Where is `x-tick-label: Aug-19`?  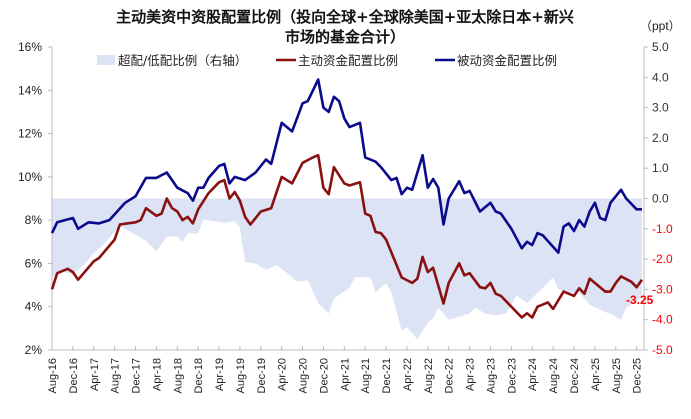 x-tick-label: Aug-19 is located at coordinates (241, 375).